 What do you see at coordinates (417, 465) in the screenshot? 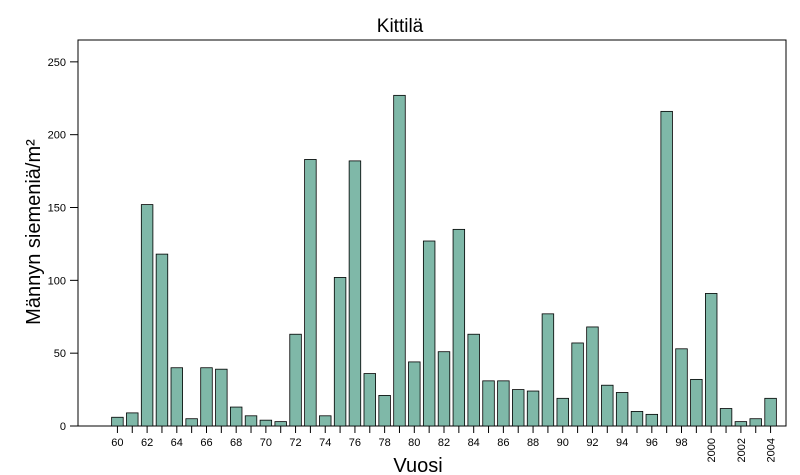
I see `x-axis-label: Vuosi` at bounding box center [417, 465].